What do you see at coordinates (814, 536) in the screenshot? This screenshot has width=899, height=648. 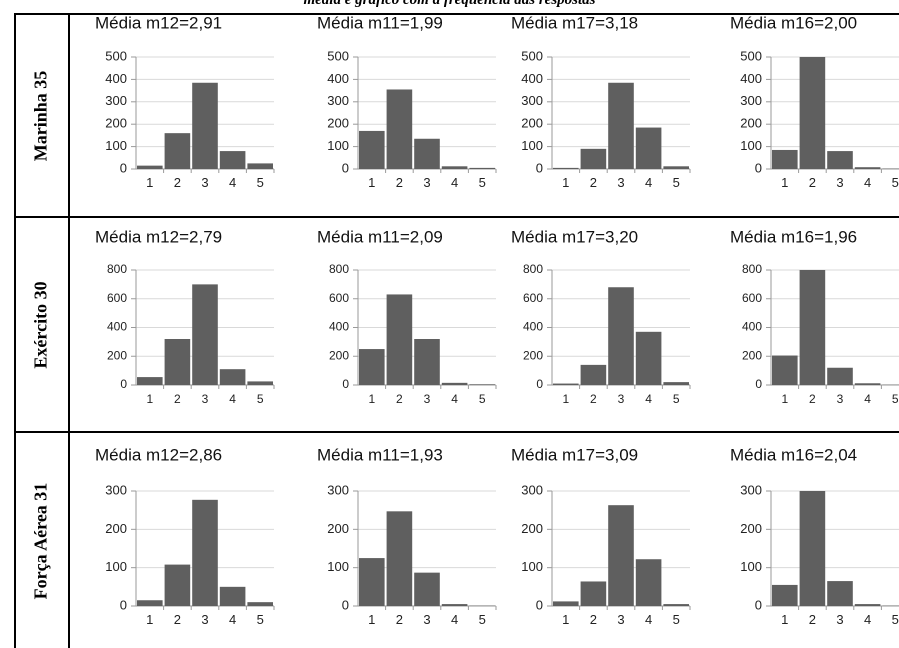 I see `chart-12: Média m16=2,04 0 100 200 300 1 2 3 4 5` at bounding box center [814, 536].